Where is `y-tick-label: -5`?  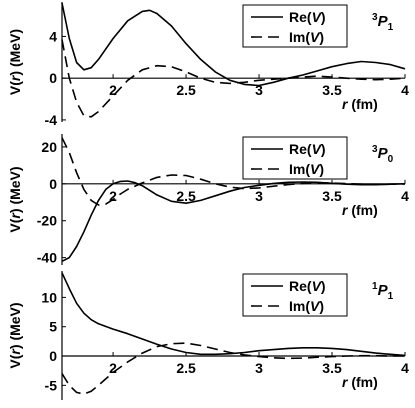 y-tick-label: -5 is located at coordinates (51, 385).